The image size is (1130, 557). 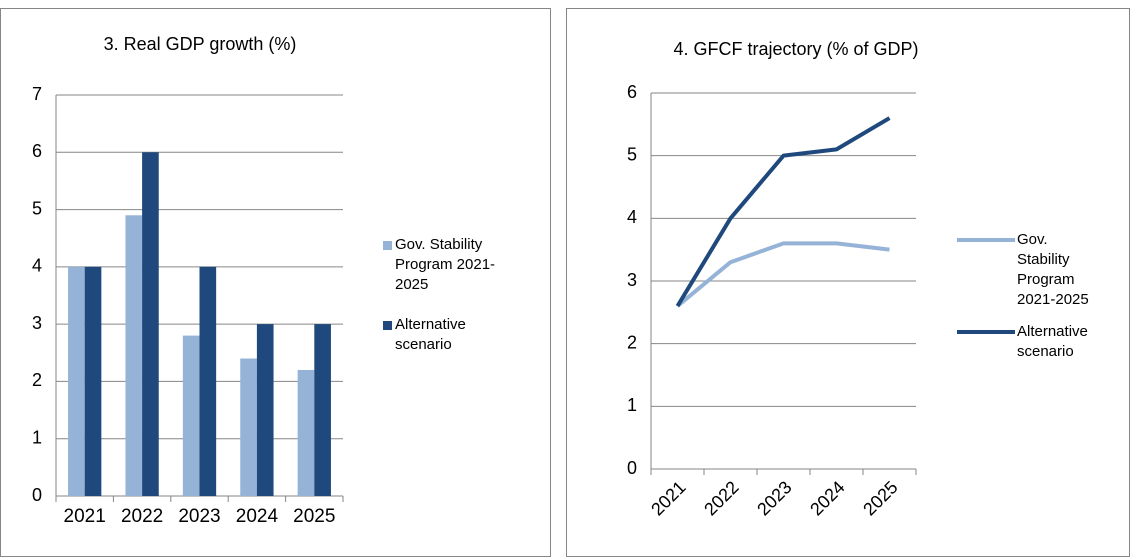 I want to click on x-tick-label: 2024, so click(x=257, y=516).